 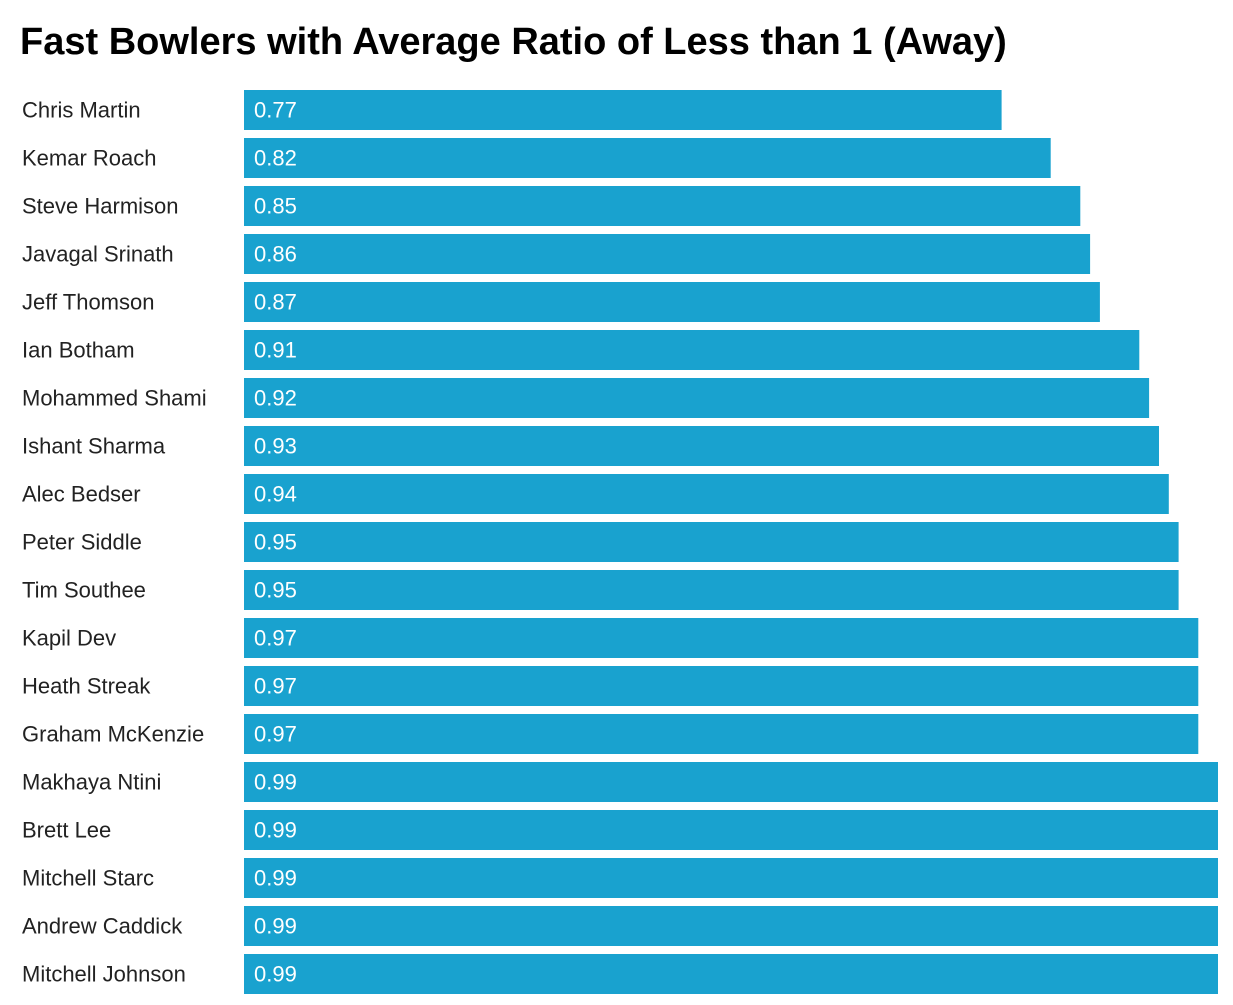 I want to click on category-label: Brett Lee, so click(x=66, y=830).